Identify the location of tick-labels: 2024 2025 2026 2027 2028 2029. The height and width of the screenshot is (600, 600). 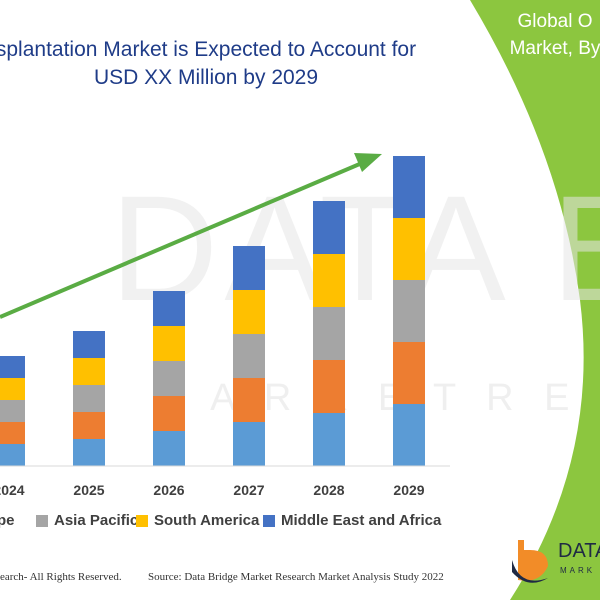
(212, 490).